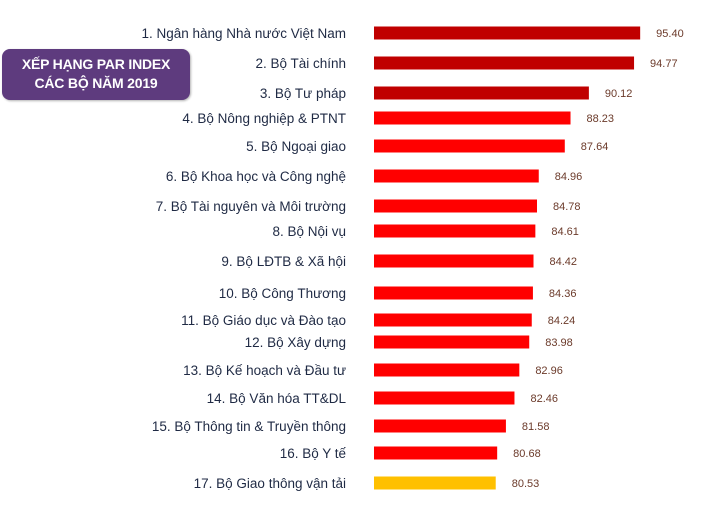 The width and height of the screenshot is (710, 522). What do you see at coordinates (282, 293) in the screenshot?
I see `category-label: 10. Bộ Công Thương` at bounding box center [282, 293].